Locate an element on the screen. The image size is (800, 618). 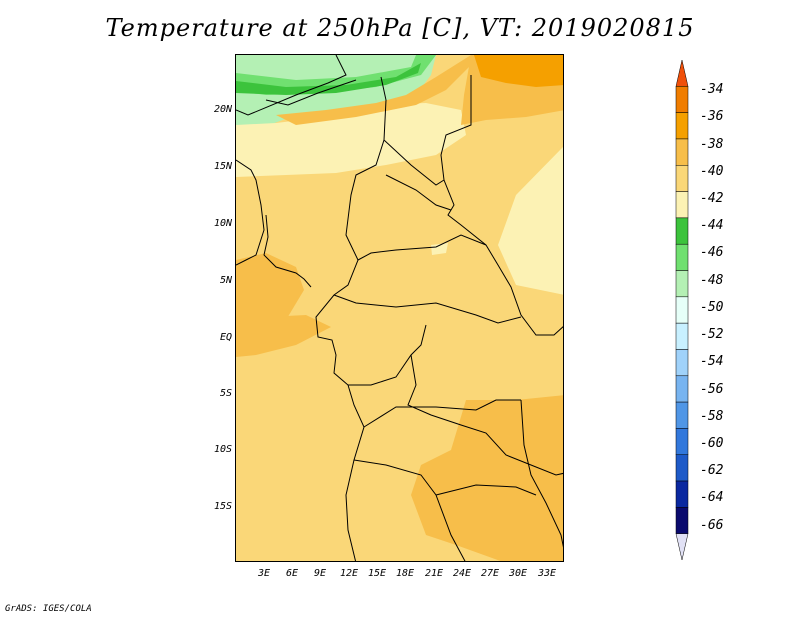
field-minus42-east is located at coordinates (530, 221).